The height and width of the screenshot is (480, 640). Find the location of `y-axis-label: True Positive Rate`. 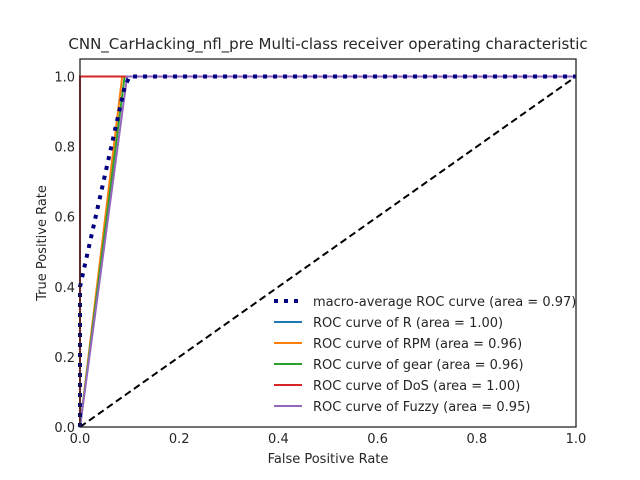

y-axis-label: True Positive Rate is located at coordinates (42, 243).